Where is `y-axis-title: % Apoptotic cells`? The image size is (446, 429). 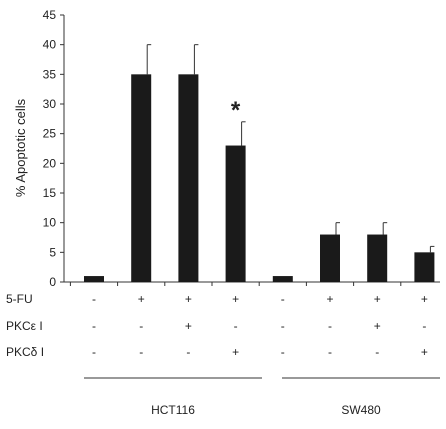
y-axis-title: % Apoptotic cells is located at coordinates (20, 147).